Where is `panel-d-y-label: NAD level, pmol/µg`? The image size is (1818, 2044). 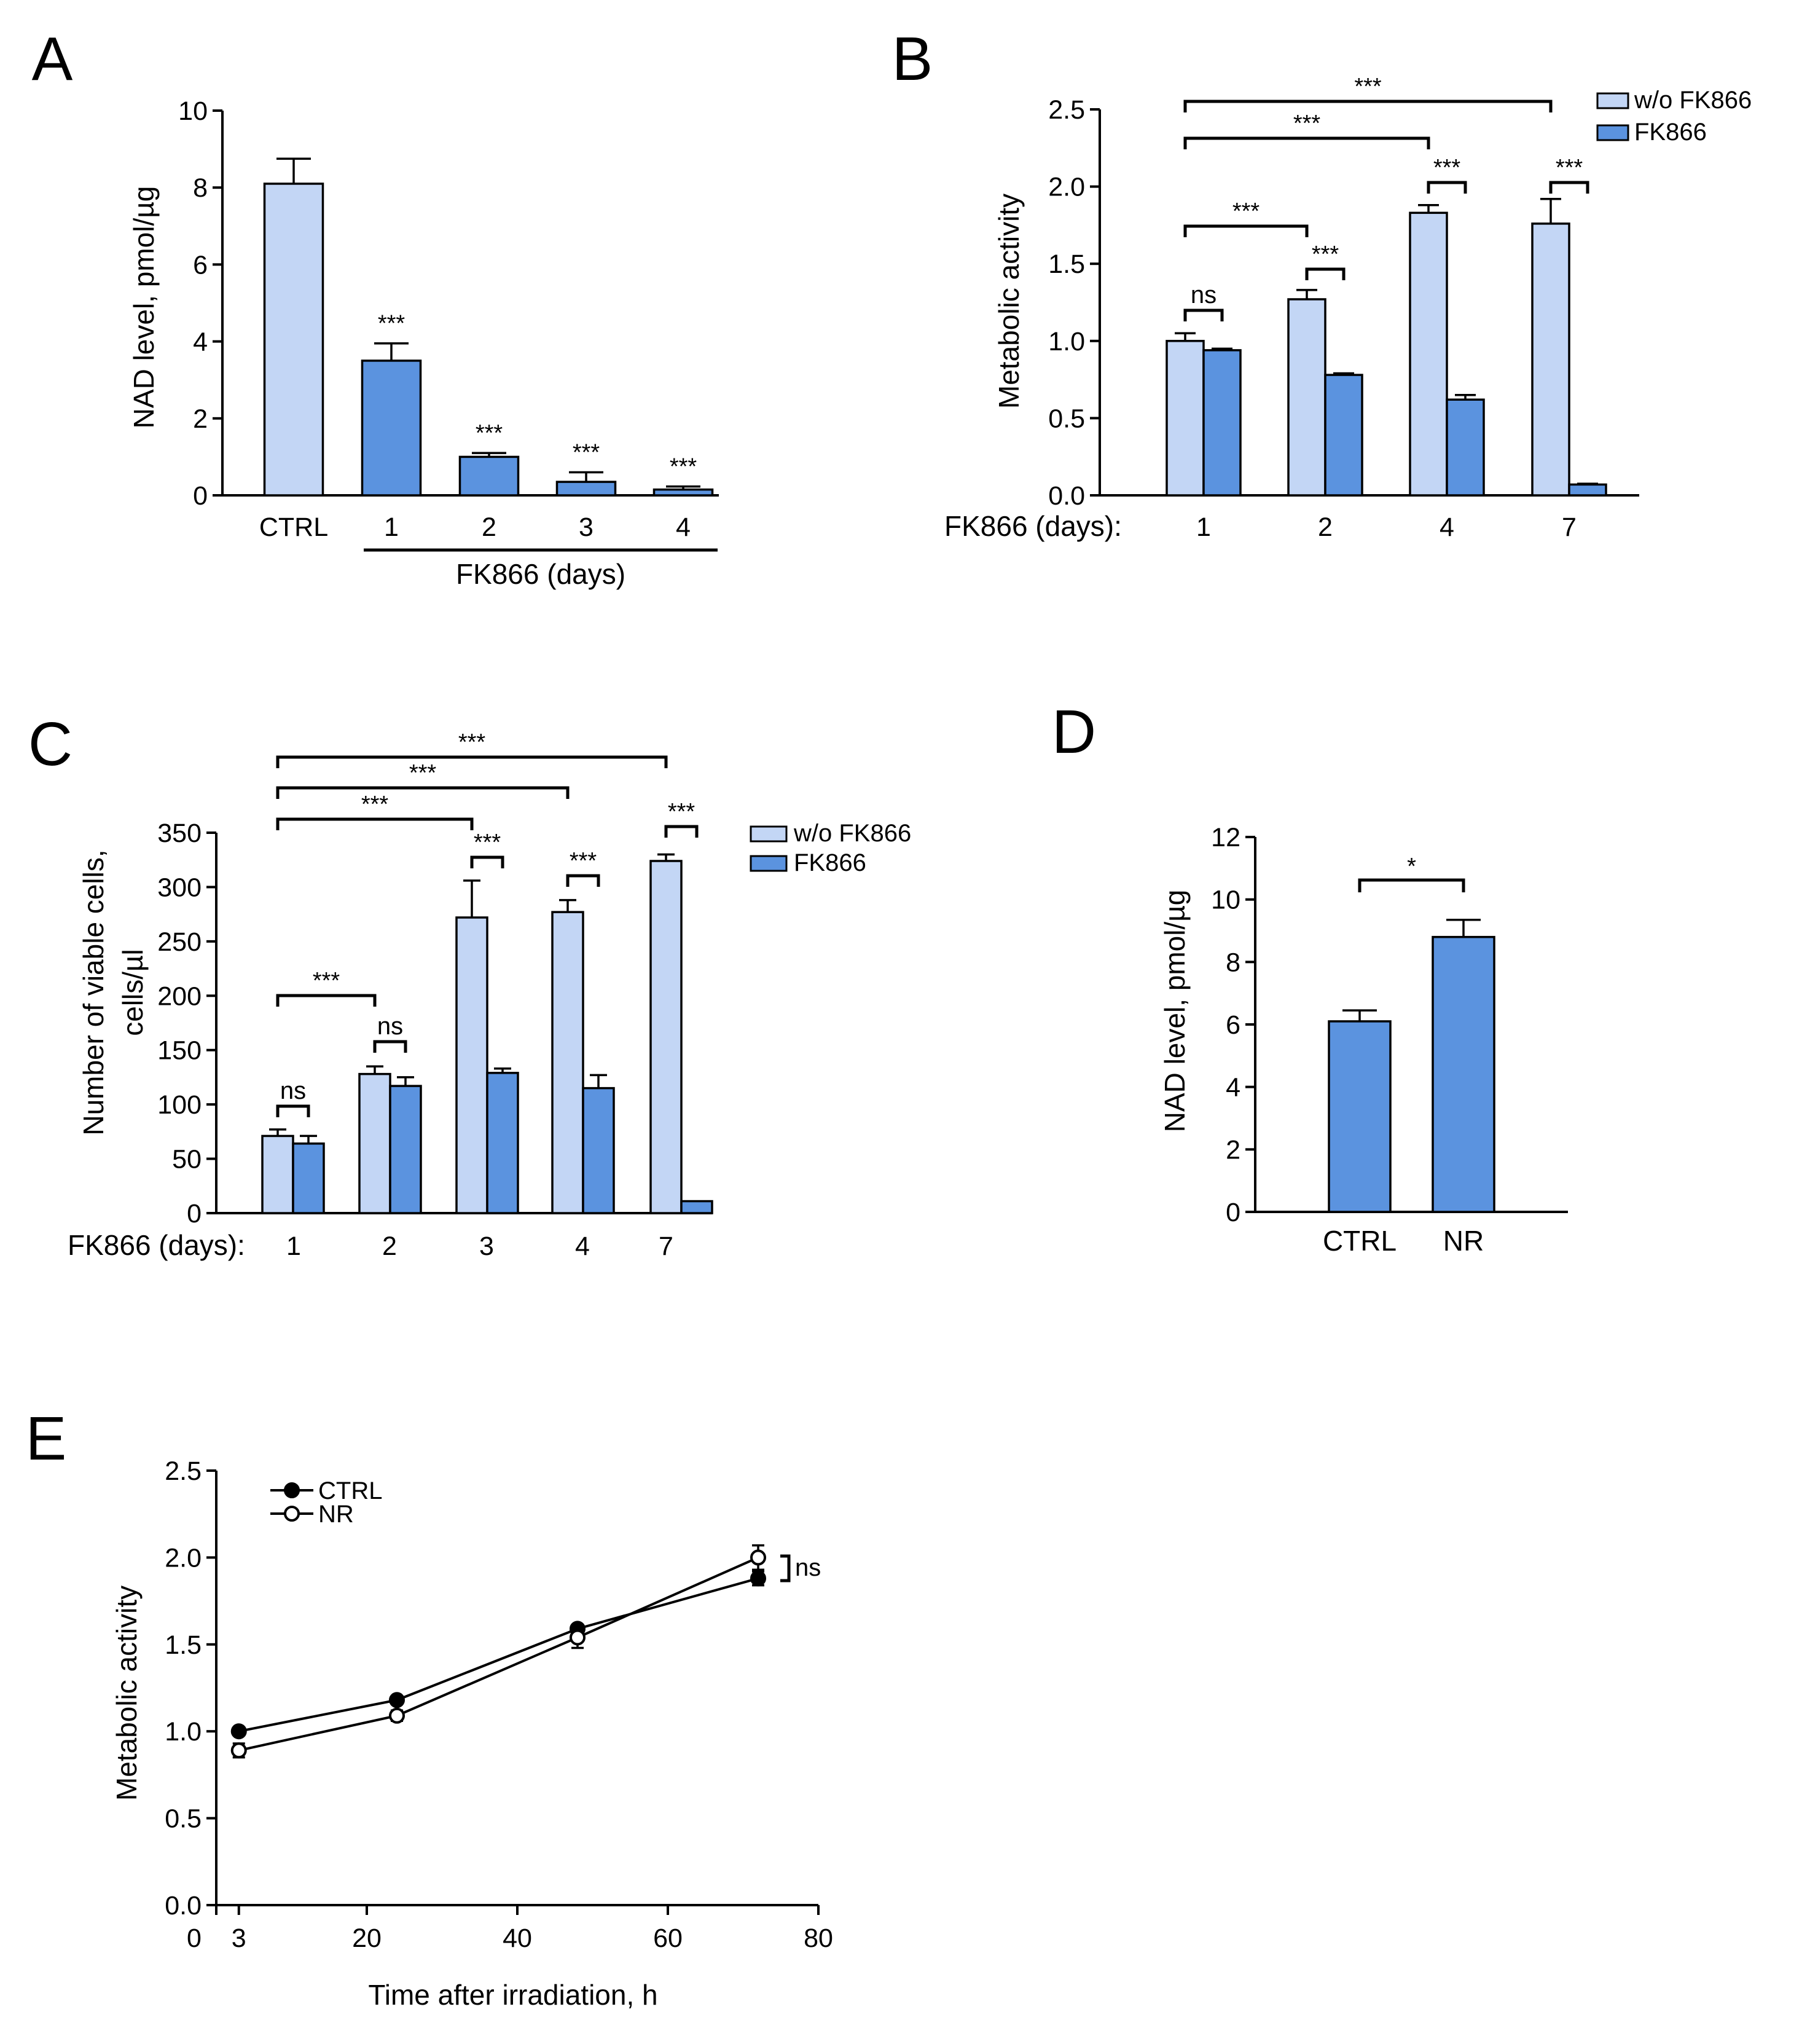
panel-d-y-label: NAD level, pmol/µg is located at coordinates (1175, 1011).